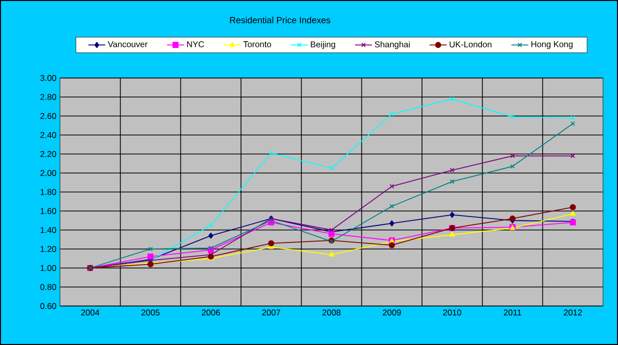 This screenshot has height=345, width=618. What do you see at coordinates (392, 45) in the screenshot?
I see `legend-label: Shanghai` at bounding box center [392, 45].